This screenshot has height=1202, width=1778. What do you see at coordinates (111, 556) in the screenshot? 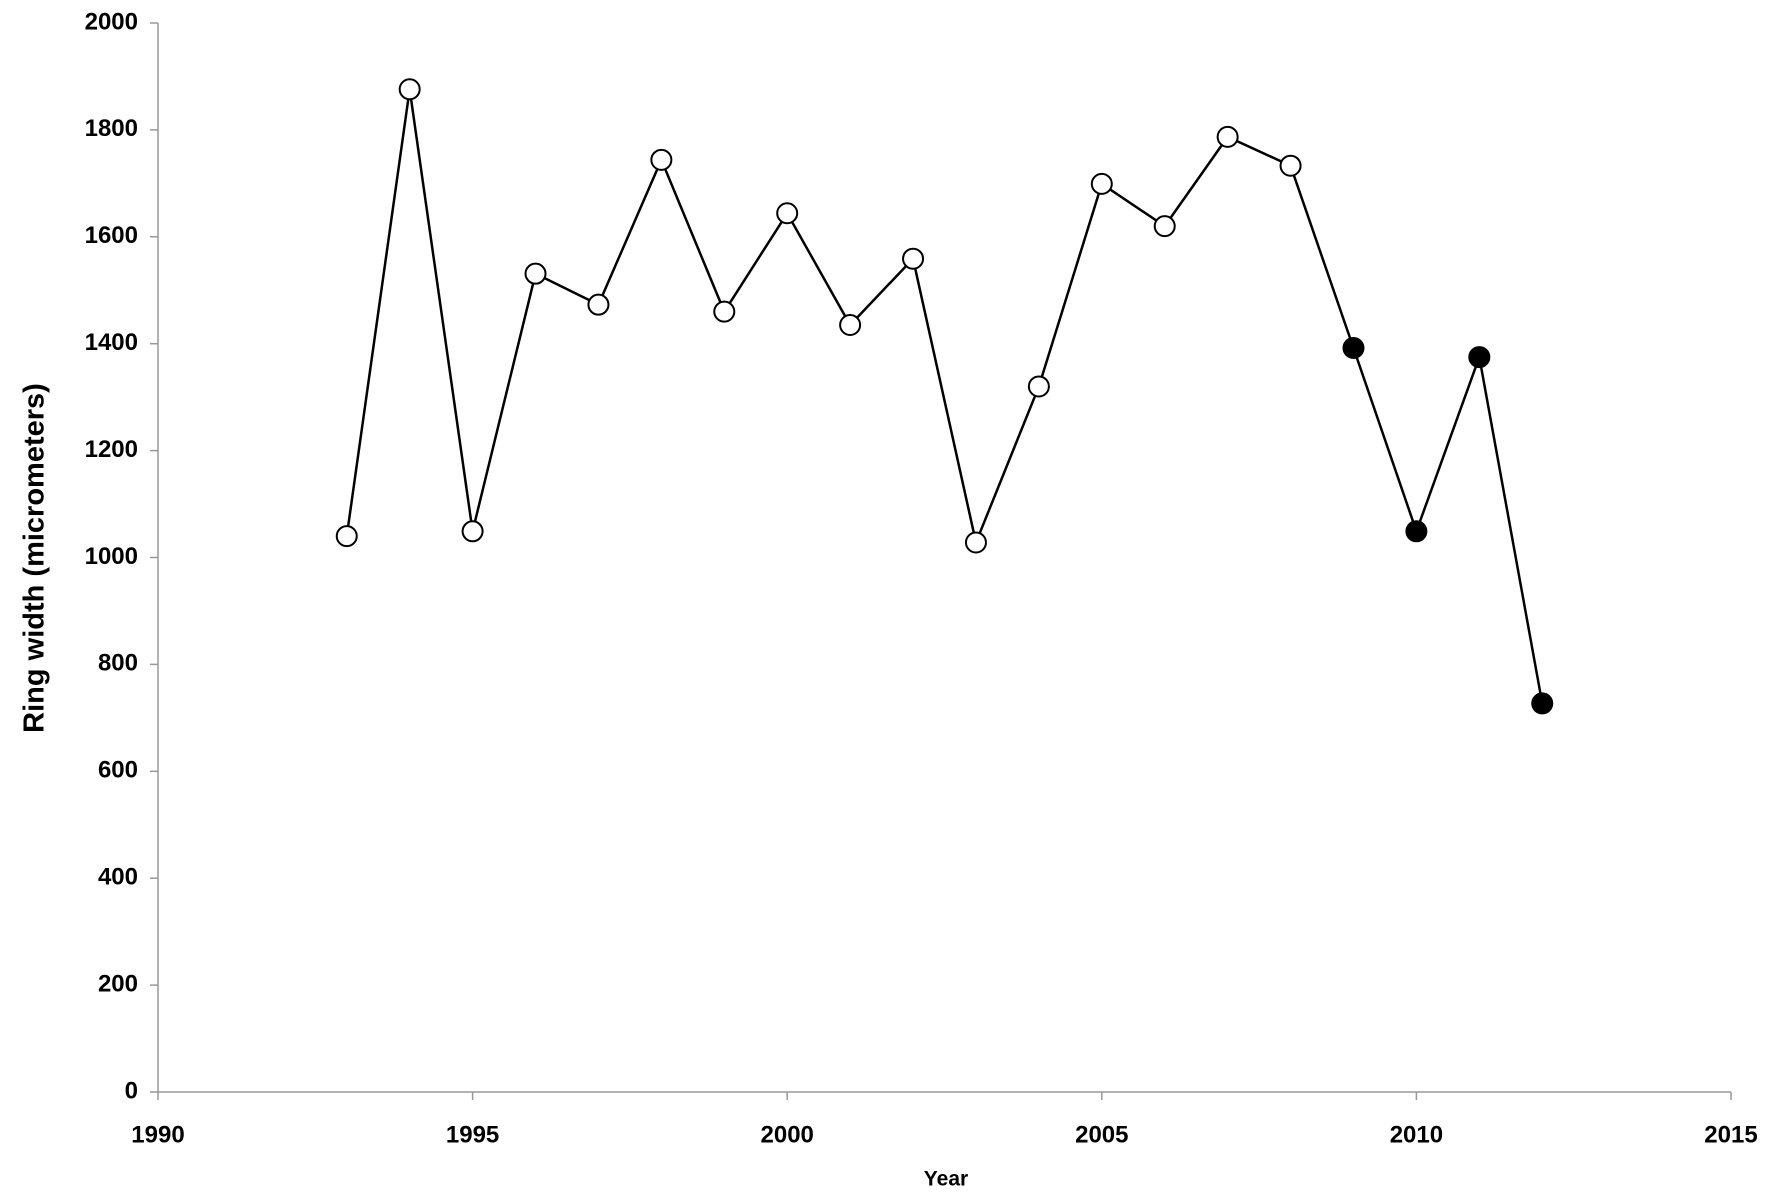
I see `y-tick-label: 1000` at bounding box center [111, 556].